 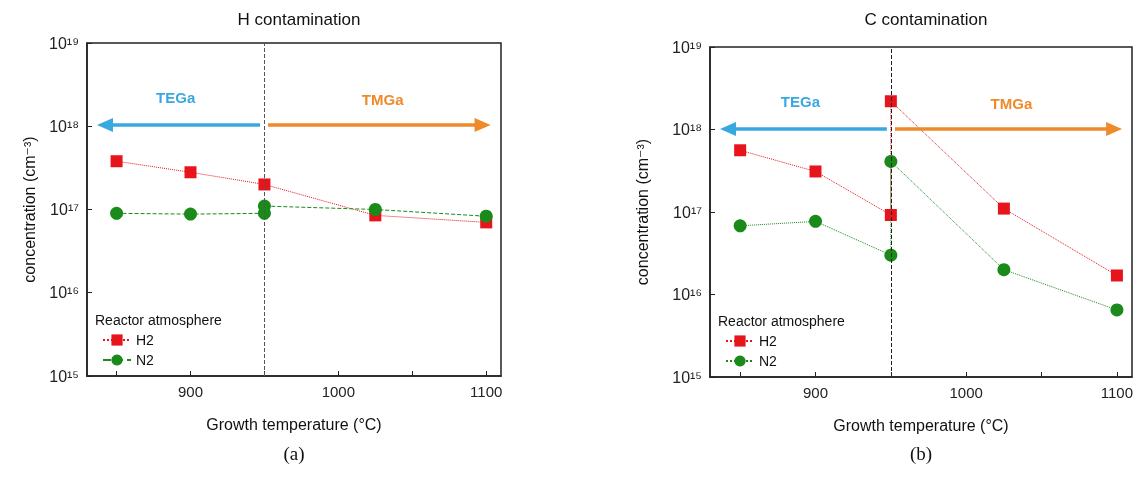 I want to click on chart-title: C contamination, so click(x=926, y=19).